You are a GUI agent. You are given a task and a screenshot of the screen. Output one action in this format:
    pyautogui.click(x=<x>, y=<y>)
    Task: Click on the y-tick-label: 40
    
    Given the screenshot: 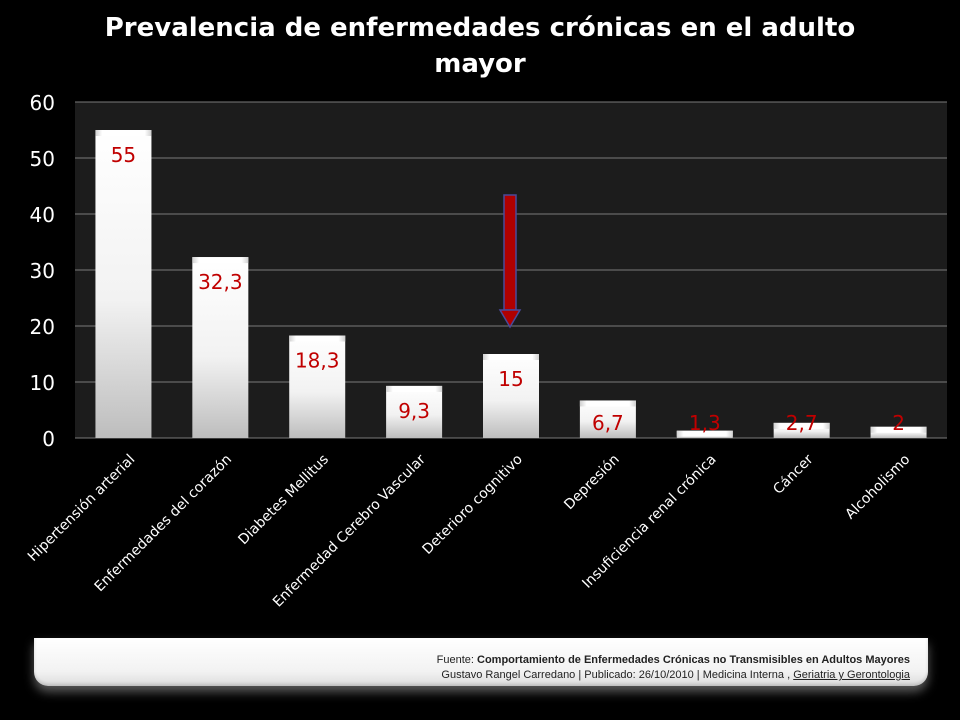 What is the action you would take?
    pyautogui.click(x=42, y=215)
    